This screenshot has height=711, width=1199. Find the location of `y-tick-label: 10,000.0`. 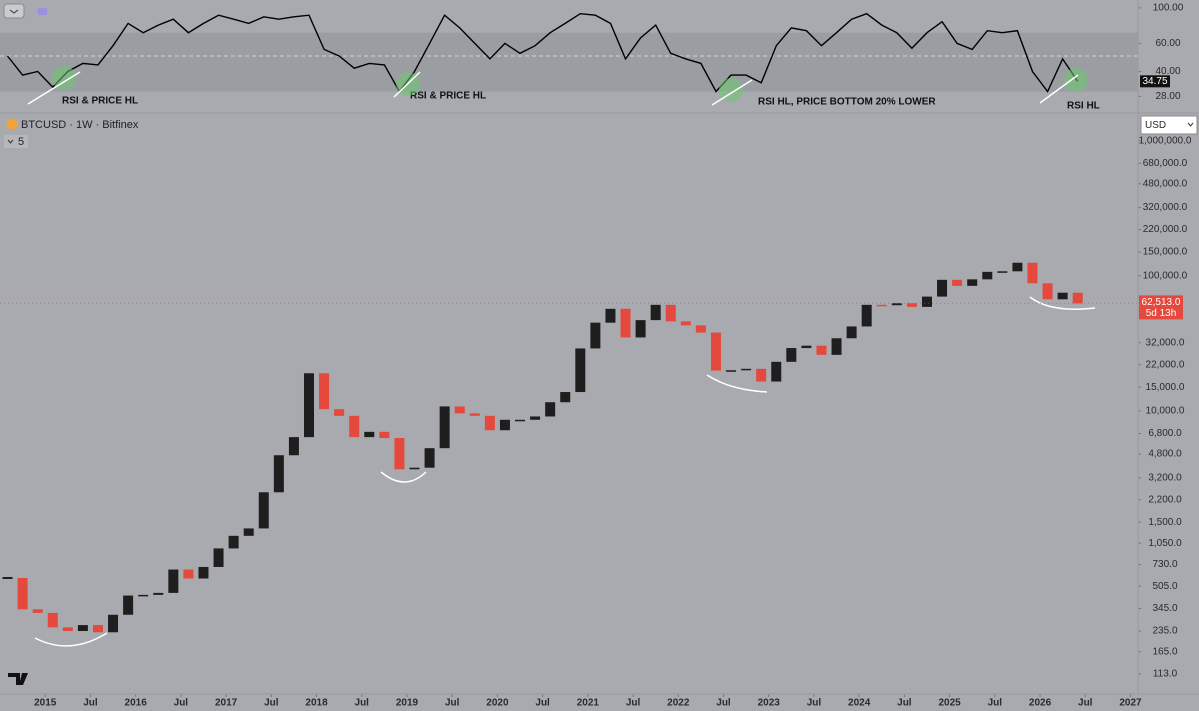

y-tick-label: 10,000.0 is located at coordinates (1165, 411).